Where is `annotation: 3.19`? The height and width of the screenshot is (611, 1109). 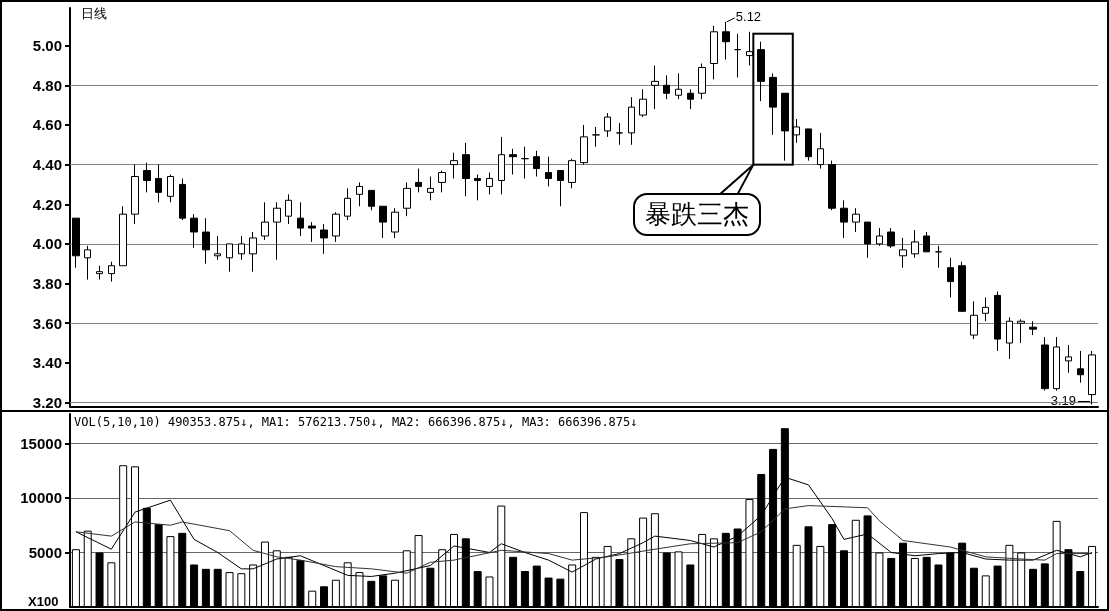 annotation: 3.19 is located at coordinates (1063, 401).